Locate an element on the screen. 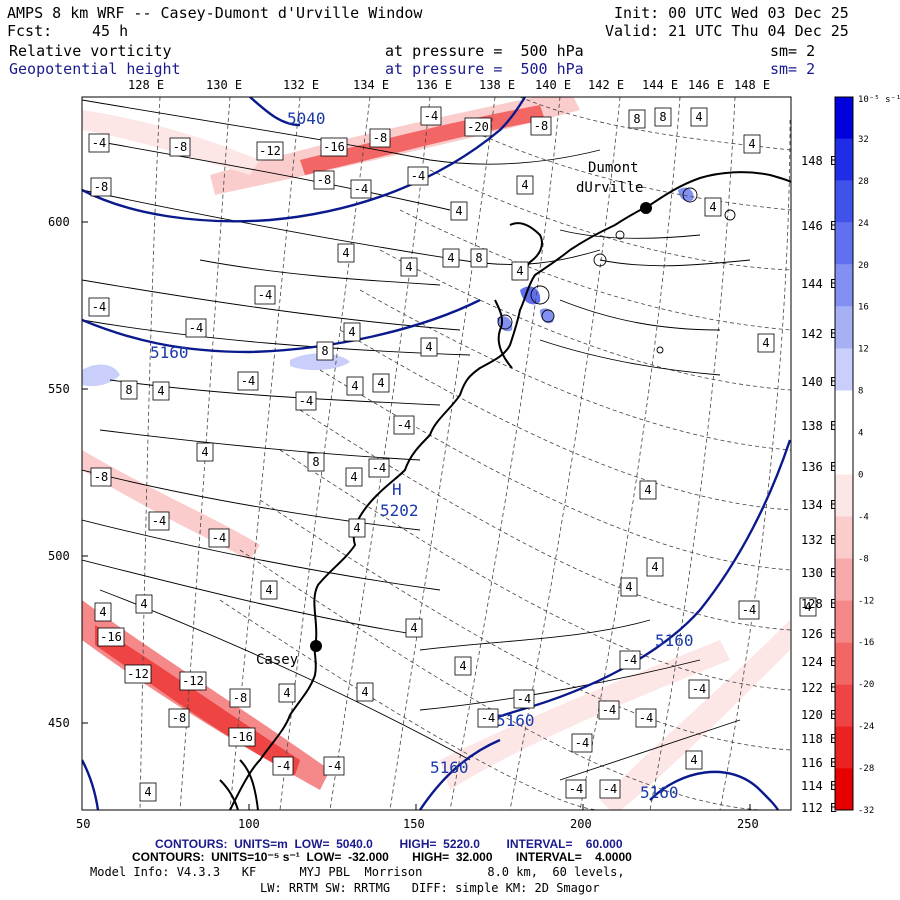 This screenshot has height=900, width=900. forecast-label: Fcst: is located at coordinates (30, 31).